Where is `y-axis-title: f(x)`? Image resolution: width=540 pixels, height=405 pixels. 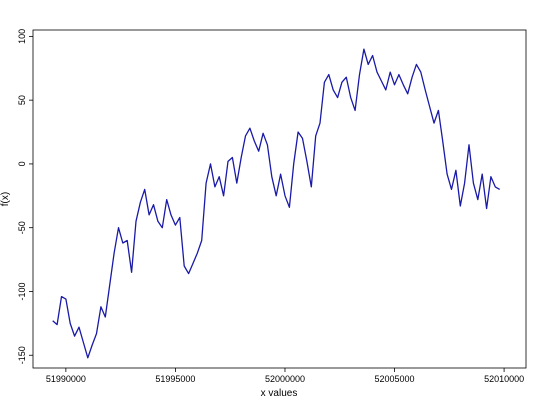
y-axis-title: f(x) is located at coordinates (5, 199).